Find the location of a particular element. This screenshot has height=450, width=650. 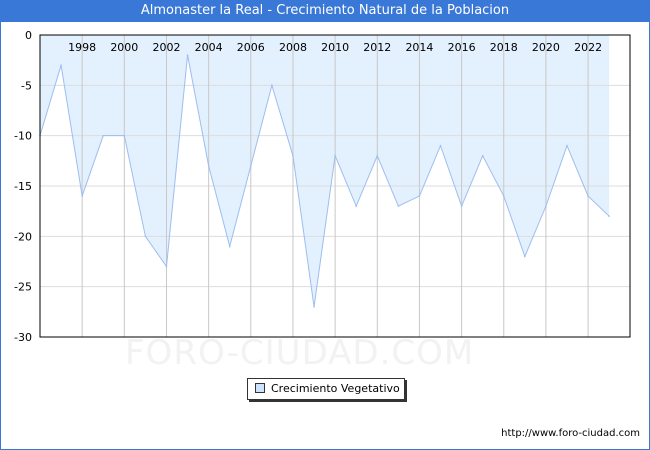

x-tick-label: 2010 is located at coordinates (335, 47).